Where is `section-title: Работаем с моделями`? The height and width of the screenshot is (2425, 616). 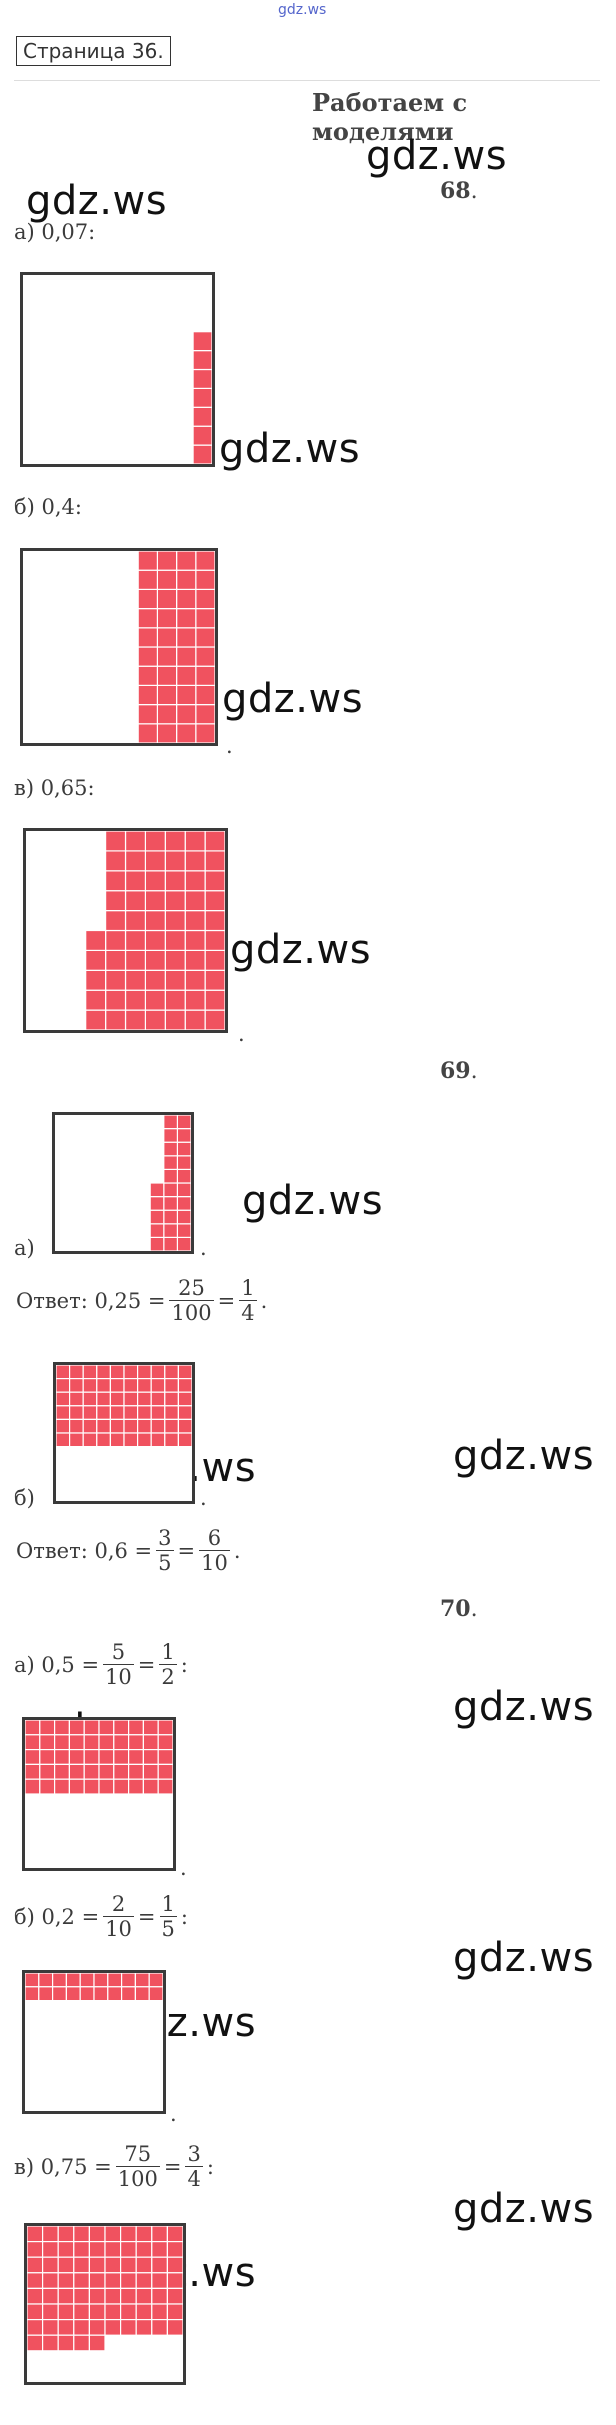 section-title: Работаем с моделями is located at coordinates (390, 117).